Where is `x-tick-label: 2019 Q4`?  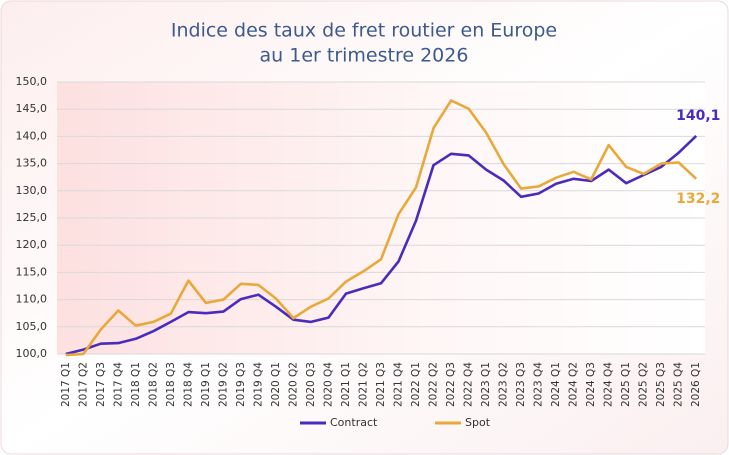
x-tick-label: 2019 Q4 is located at coordinates (258, 384).